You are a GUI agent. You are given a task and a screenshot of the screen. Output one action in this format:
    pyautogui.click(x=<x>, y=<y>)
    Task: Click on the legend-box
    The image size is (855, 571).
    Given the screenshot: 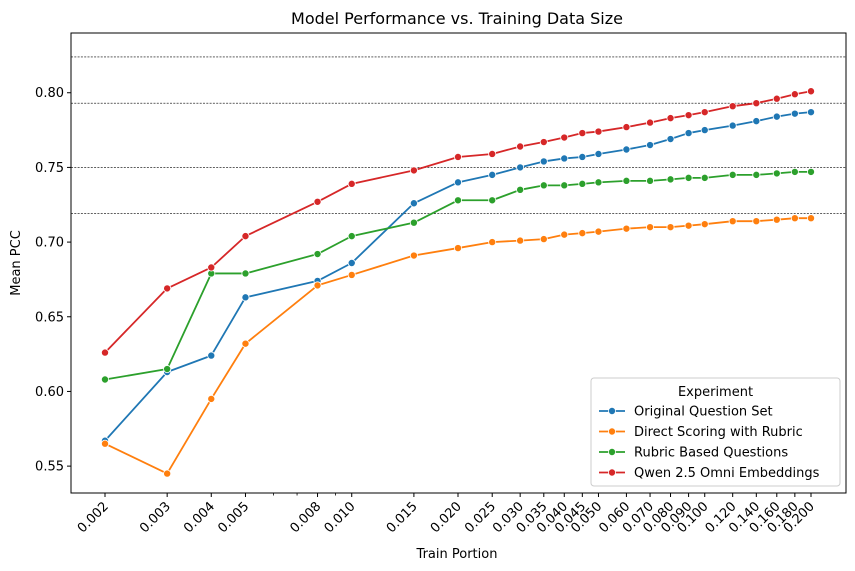 What is the action you would take?
    pyautogui.click(x=715, y=432)
    